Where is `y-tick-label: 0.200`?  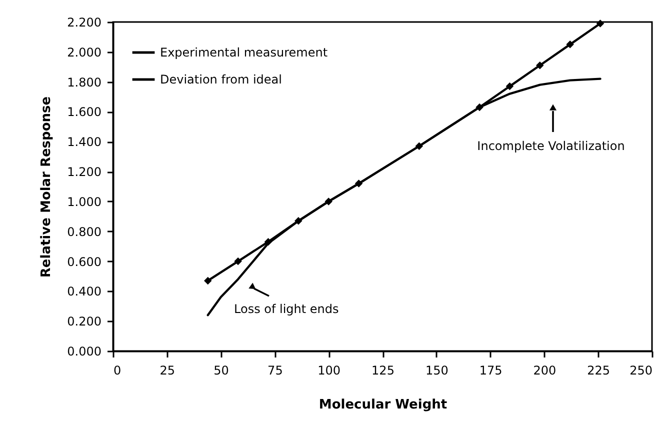 y-tick-label: 0.200 is located at coordinates (84, 321).